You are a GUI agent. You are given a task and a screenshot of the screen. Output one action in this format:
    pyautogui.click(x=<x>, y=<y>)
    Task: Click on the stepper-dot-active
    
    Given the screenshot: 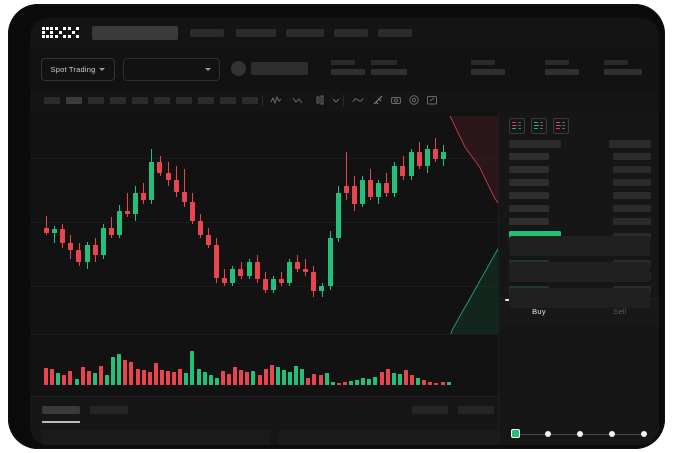 What is the action you would take?
    pyautogui.click(x=515, y=433)
    